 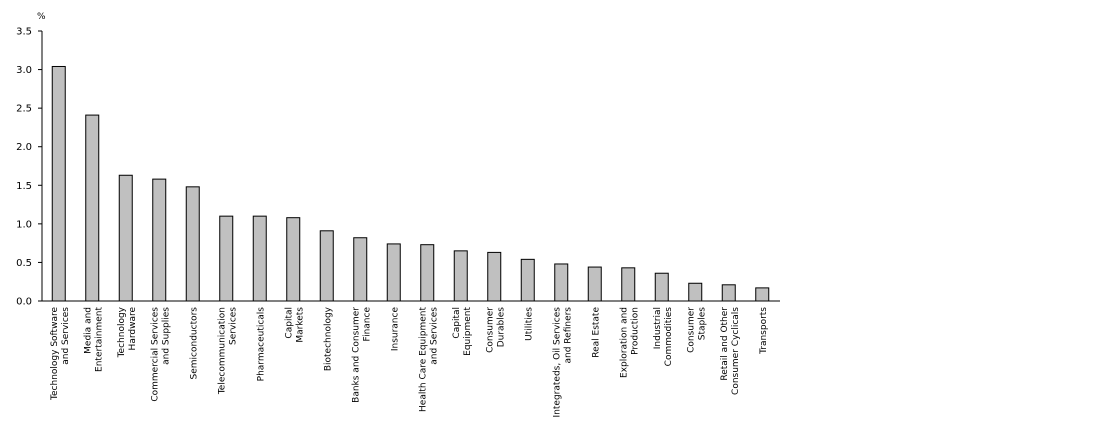 What do you see at coordinates (88, 330) in the screenshot?
I see `x-tick-label: Media and` at bounding box center [88, 330].